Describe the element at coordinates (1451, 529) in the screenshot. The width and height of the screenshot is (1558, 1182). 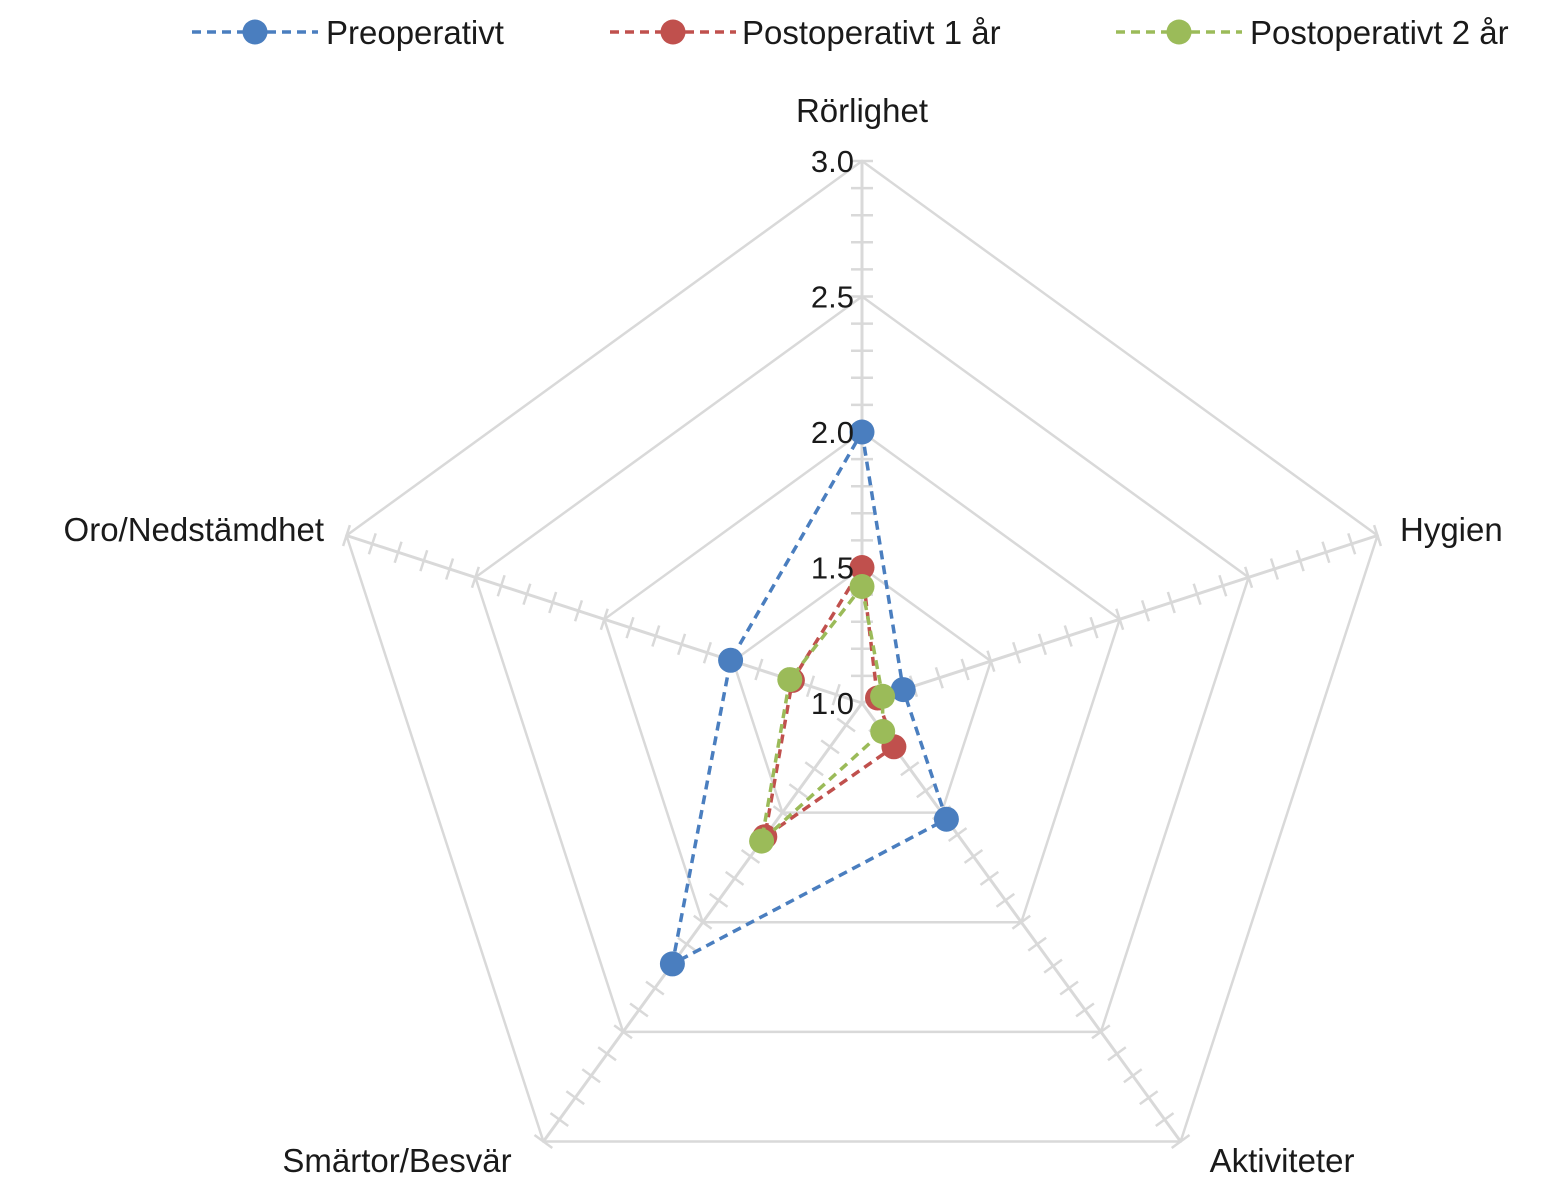
I see `axis-label-1: Hygien` at that location.